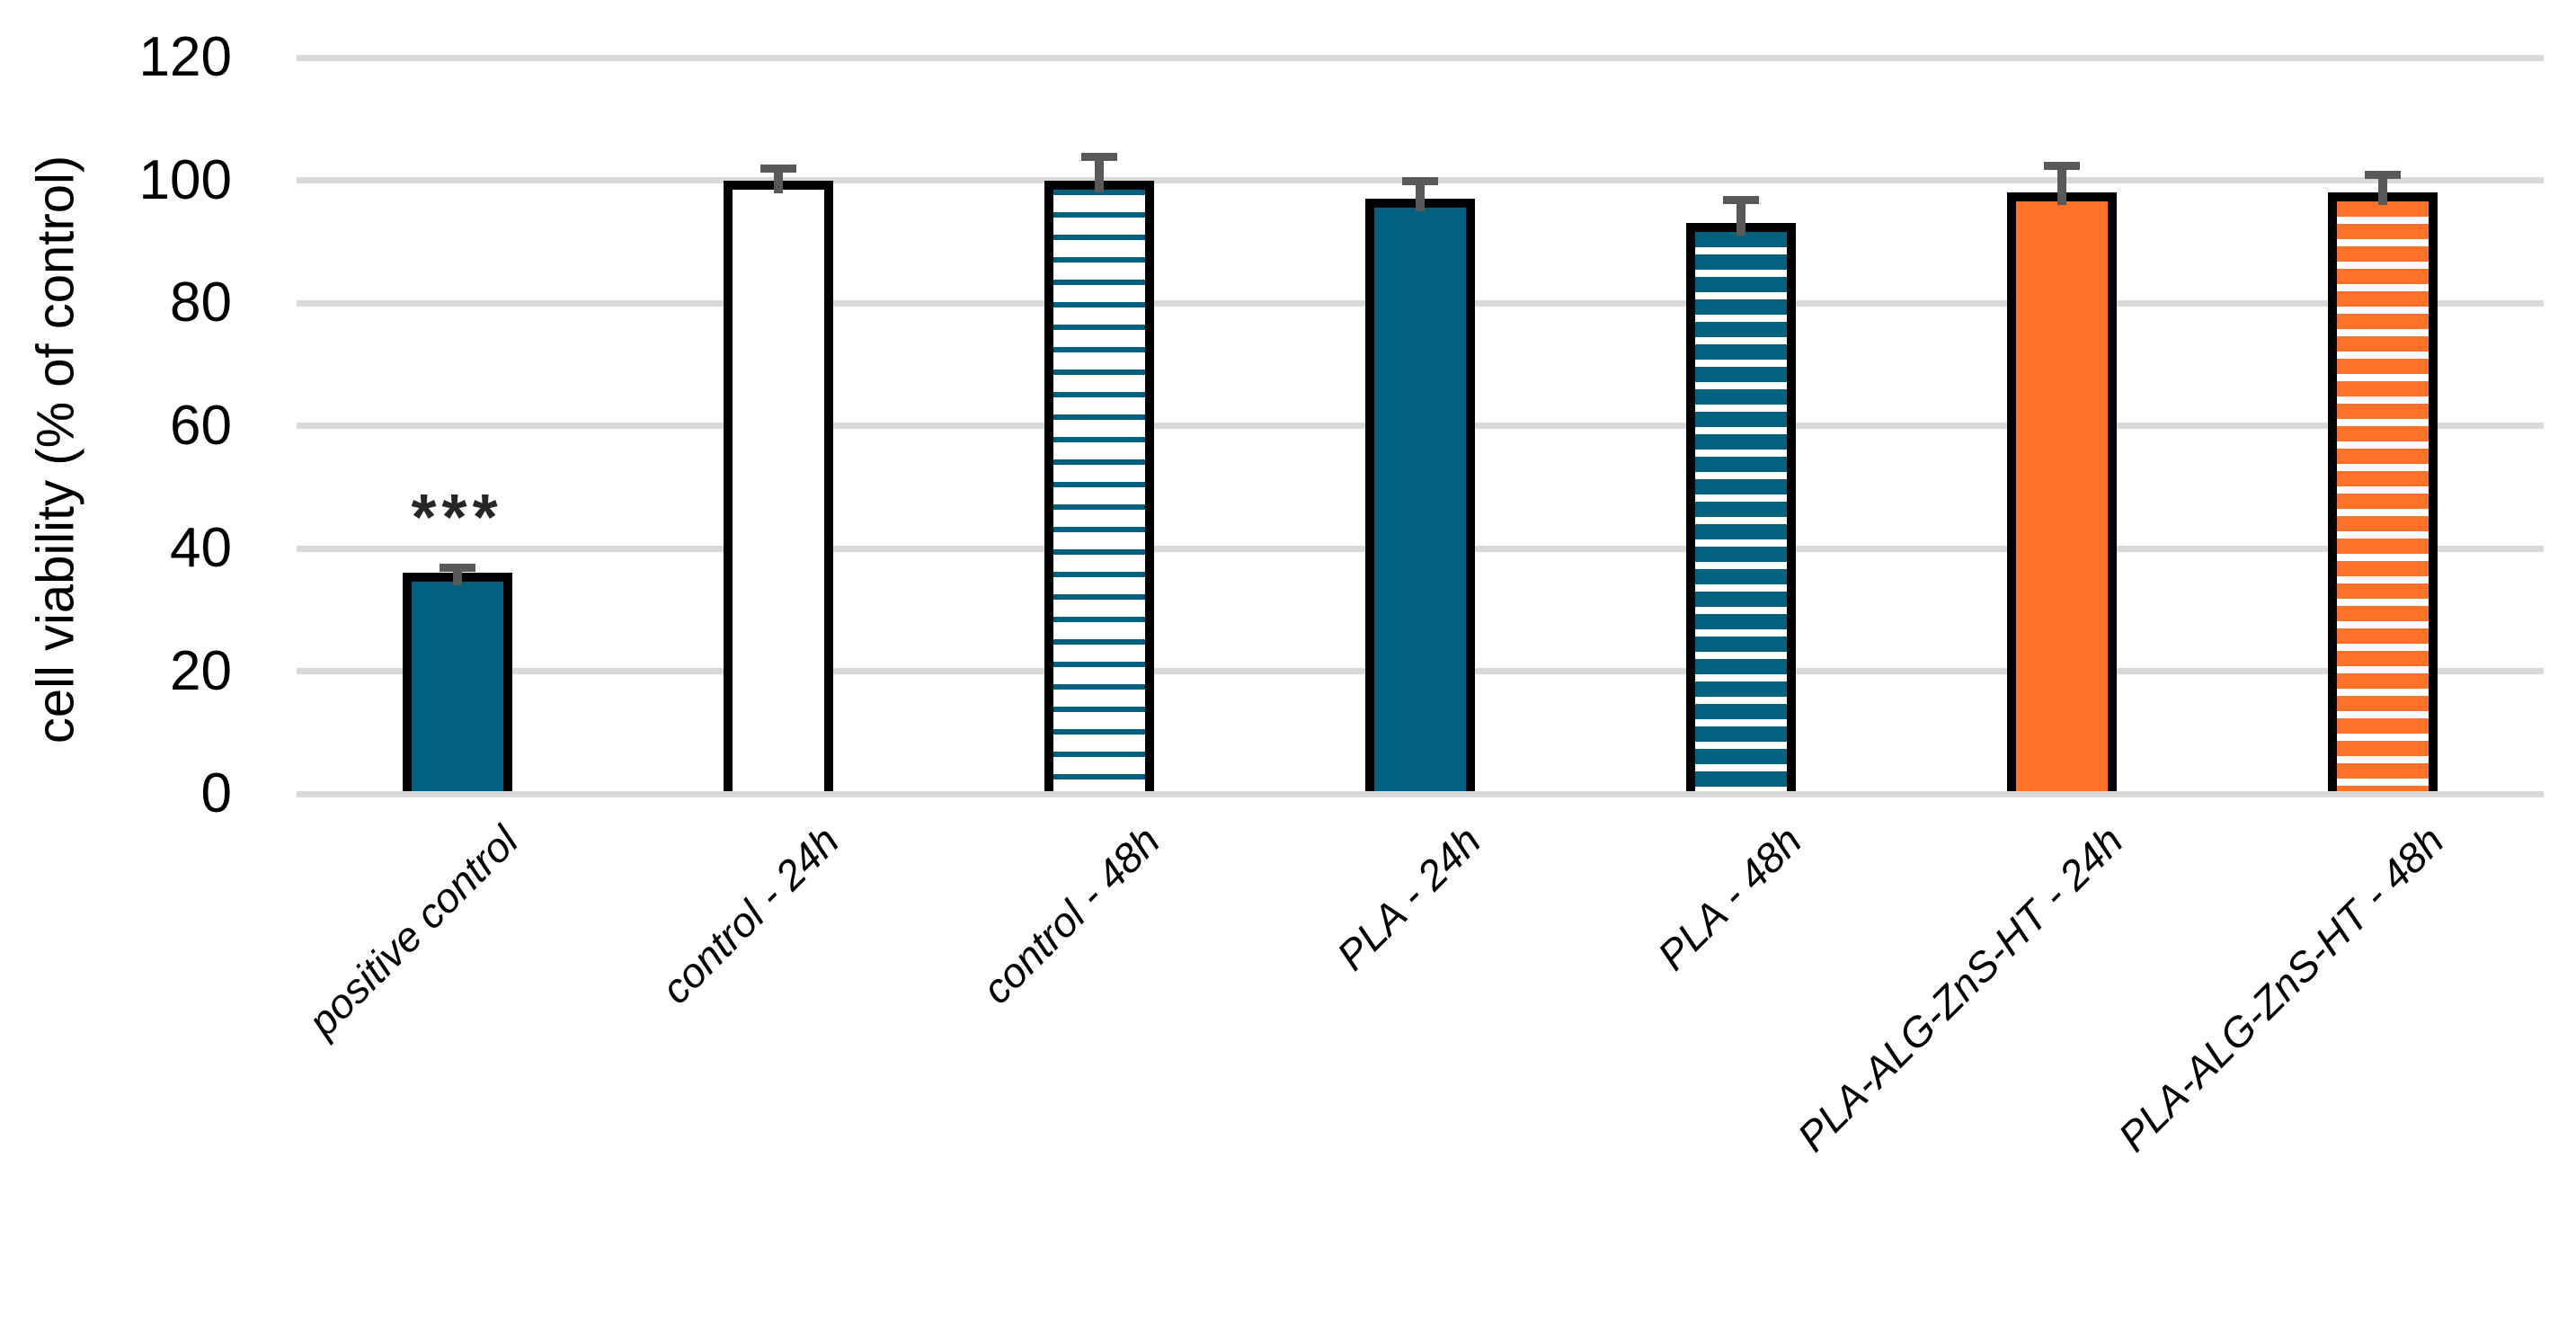  What do you see at coordinates (216, 793) in the screenshot?
I see `y-tick-label: 0` at bounding box center [216, 793].